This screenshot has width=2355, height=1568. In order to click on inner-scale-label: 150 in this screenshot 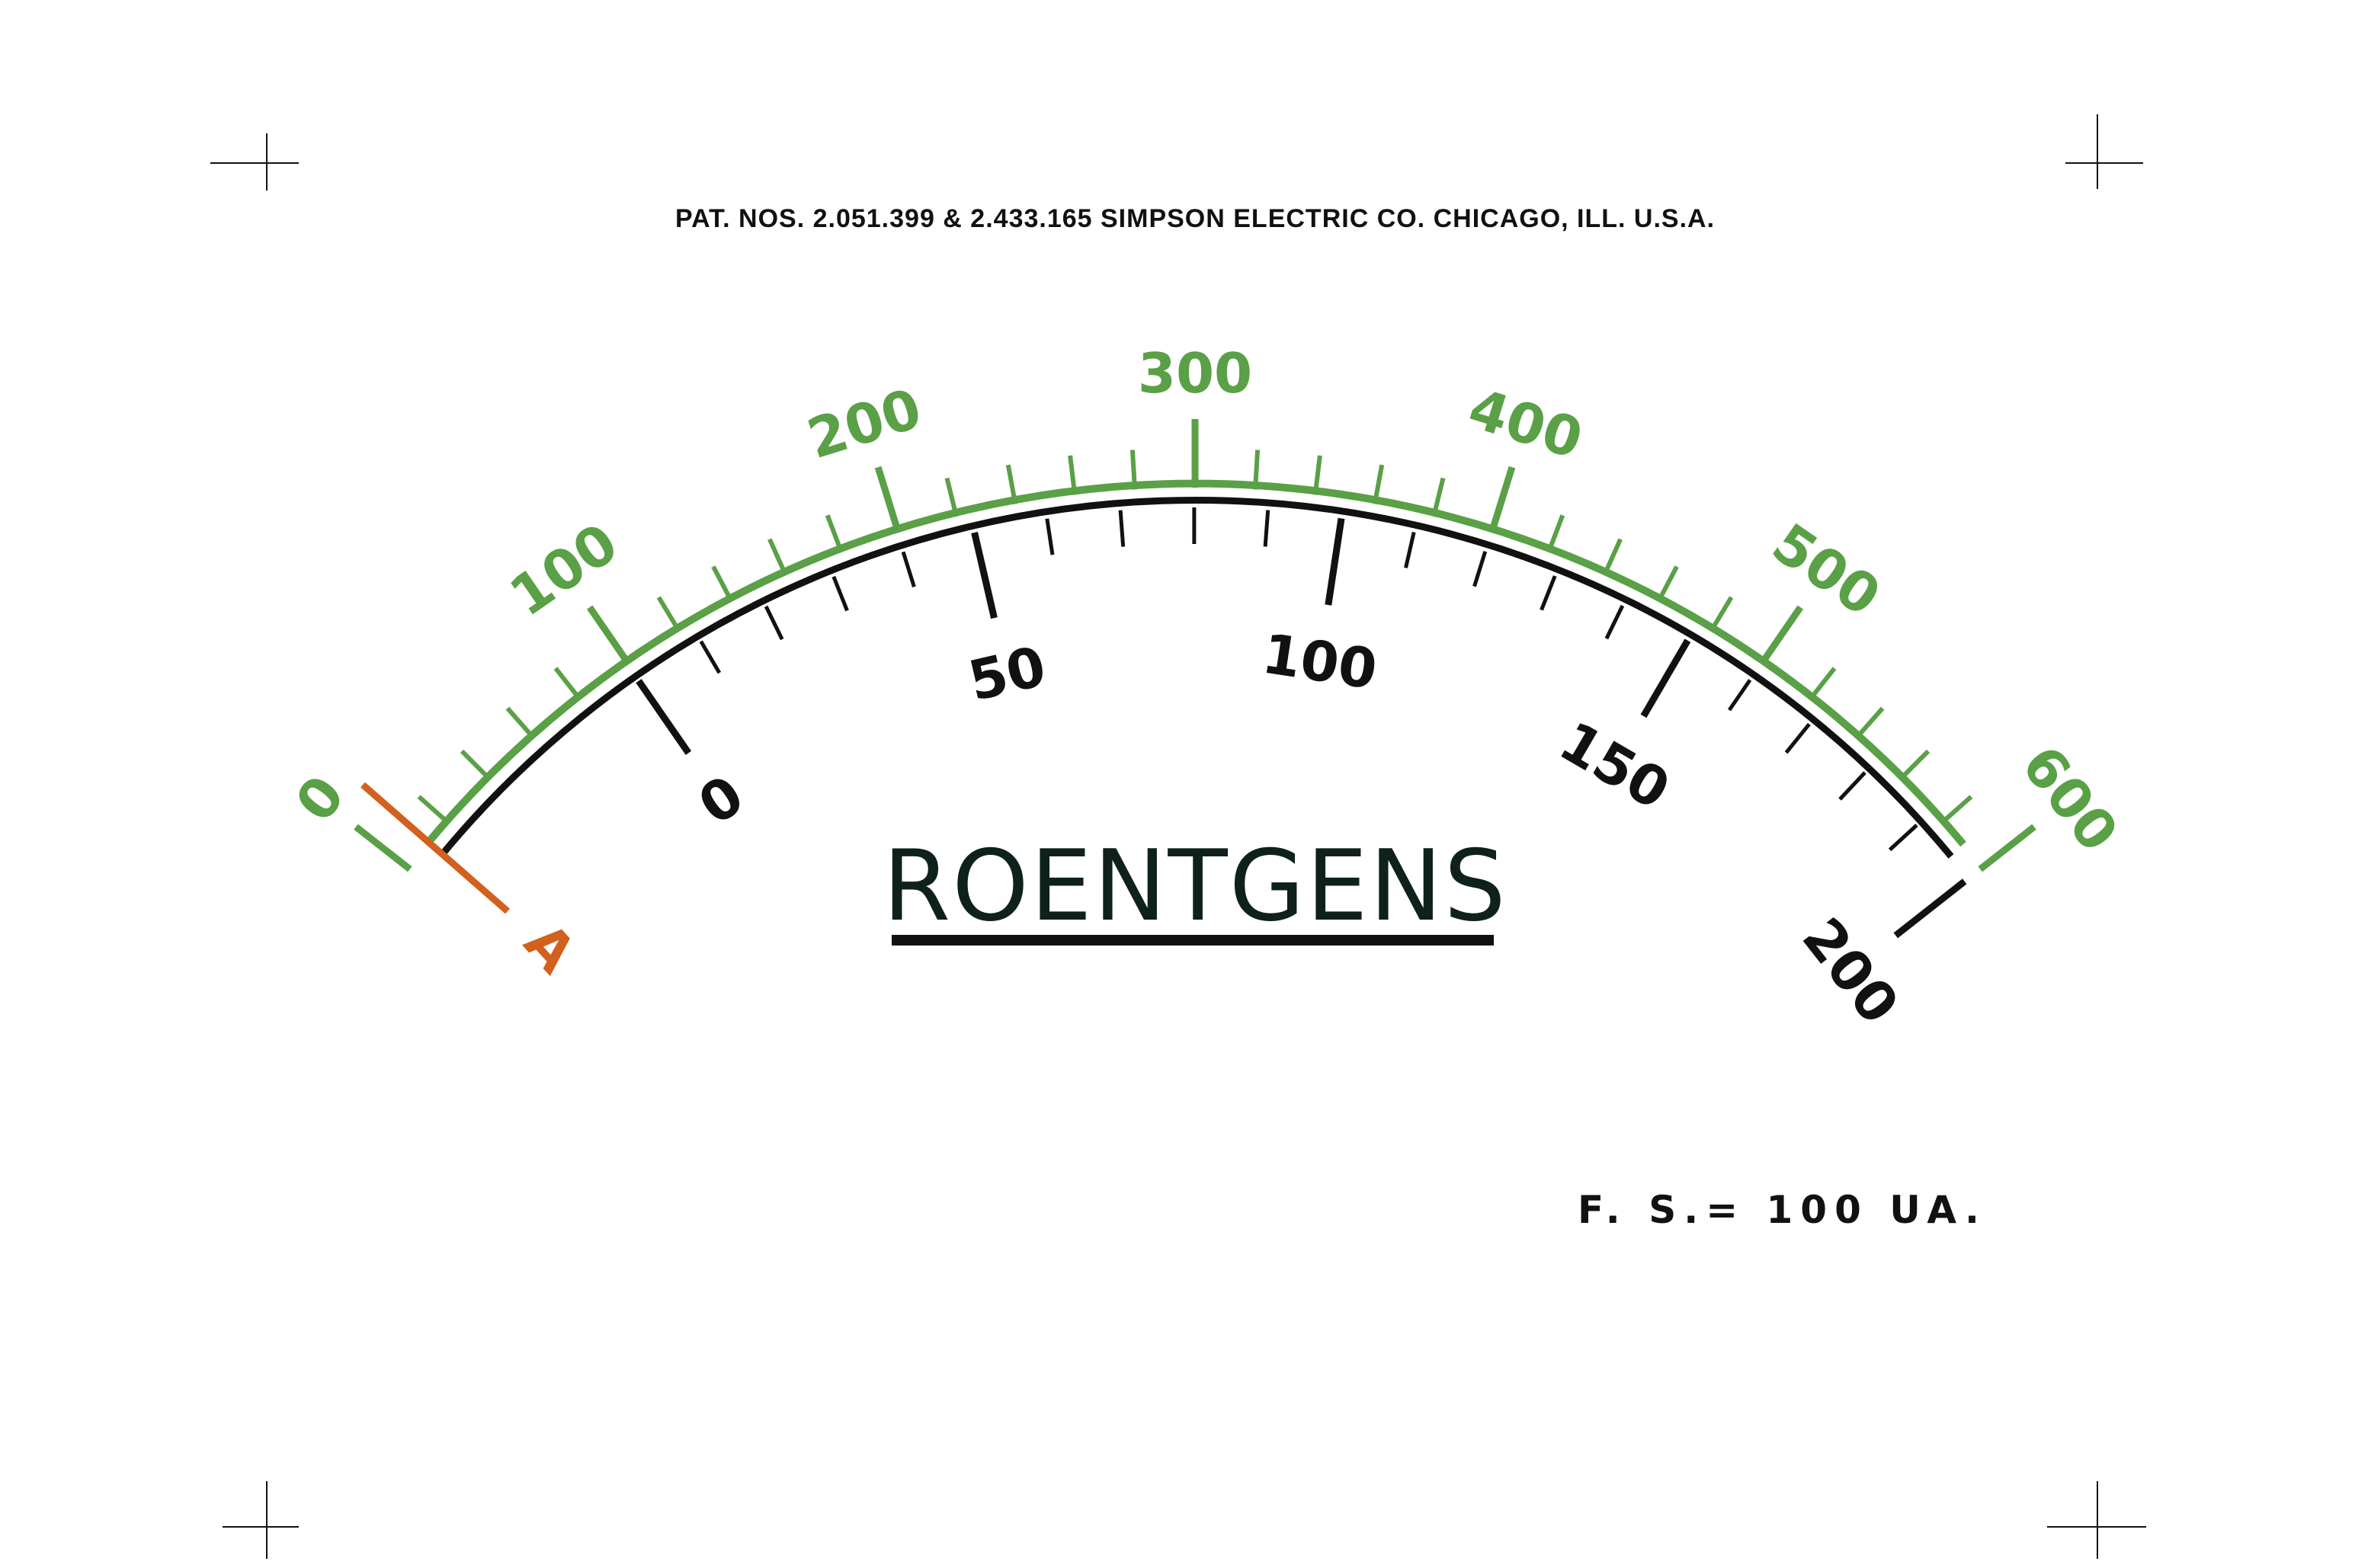, I will do `click(1615, 765)`.